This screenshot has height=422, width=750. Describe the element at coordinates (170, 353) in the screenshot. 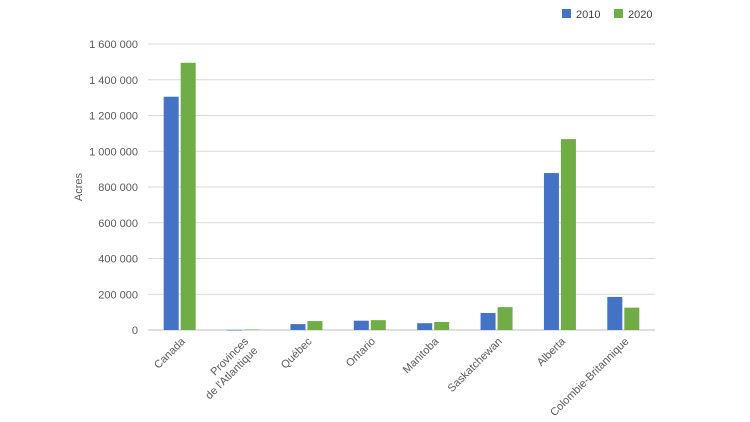

I see `x-tick-label: Canada` at that location.